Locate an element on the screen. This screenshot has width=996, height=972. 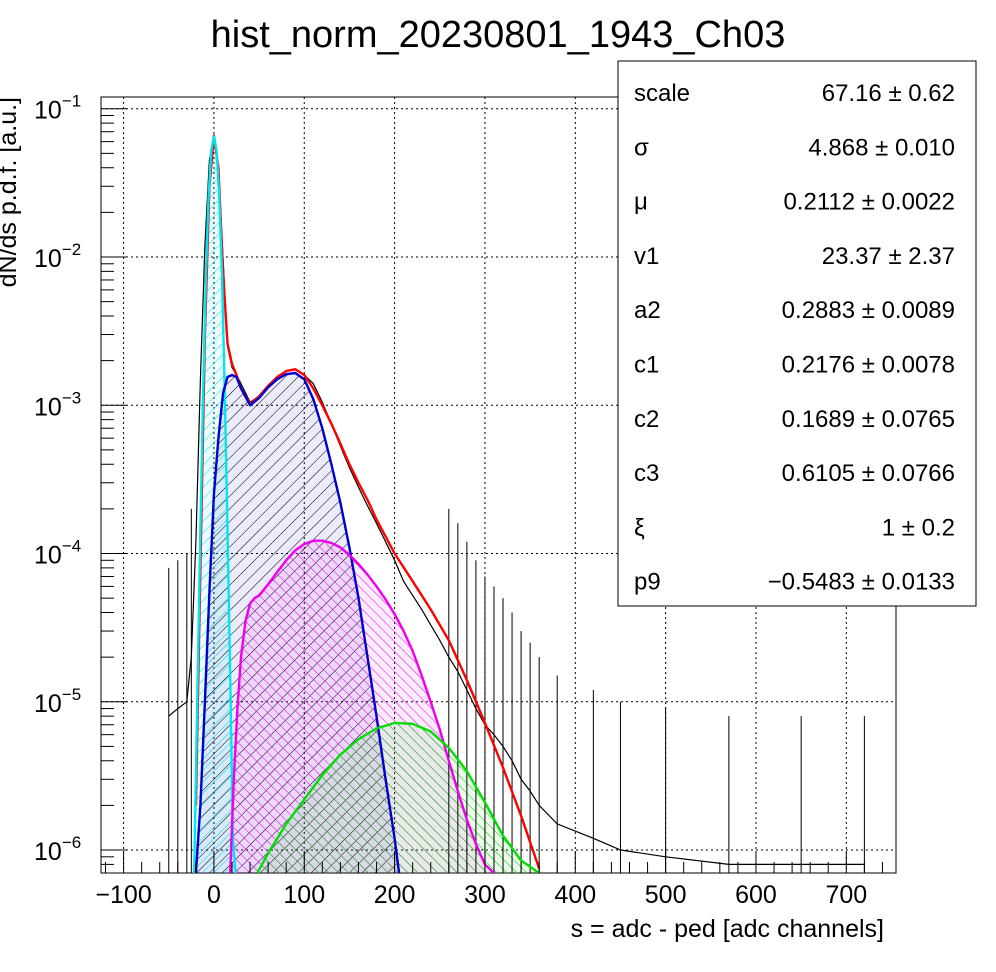
stat-name: v1 is located at coordinates (646, 256).